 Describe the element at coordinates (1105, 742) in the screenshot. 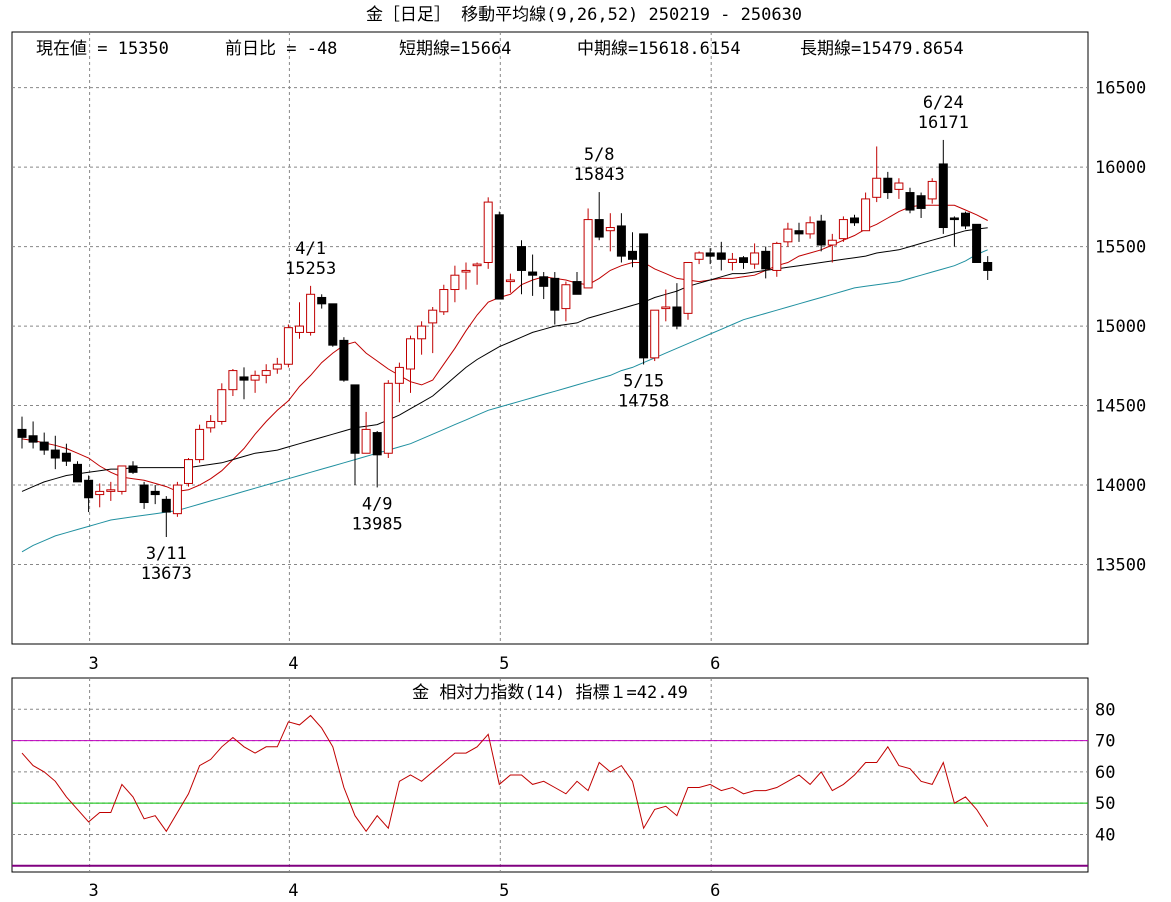

I see `rsi-y-tick-label: 70` at that location.